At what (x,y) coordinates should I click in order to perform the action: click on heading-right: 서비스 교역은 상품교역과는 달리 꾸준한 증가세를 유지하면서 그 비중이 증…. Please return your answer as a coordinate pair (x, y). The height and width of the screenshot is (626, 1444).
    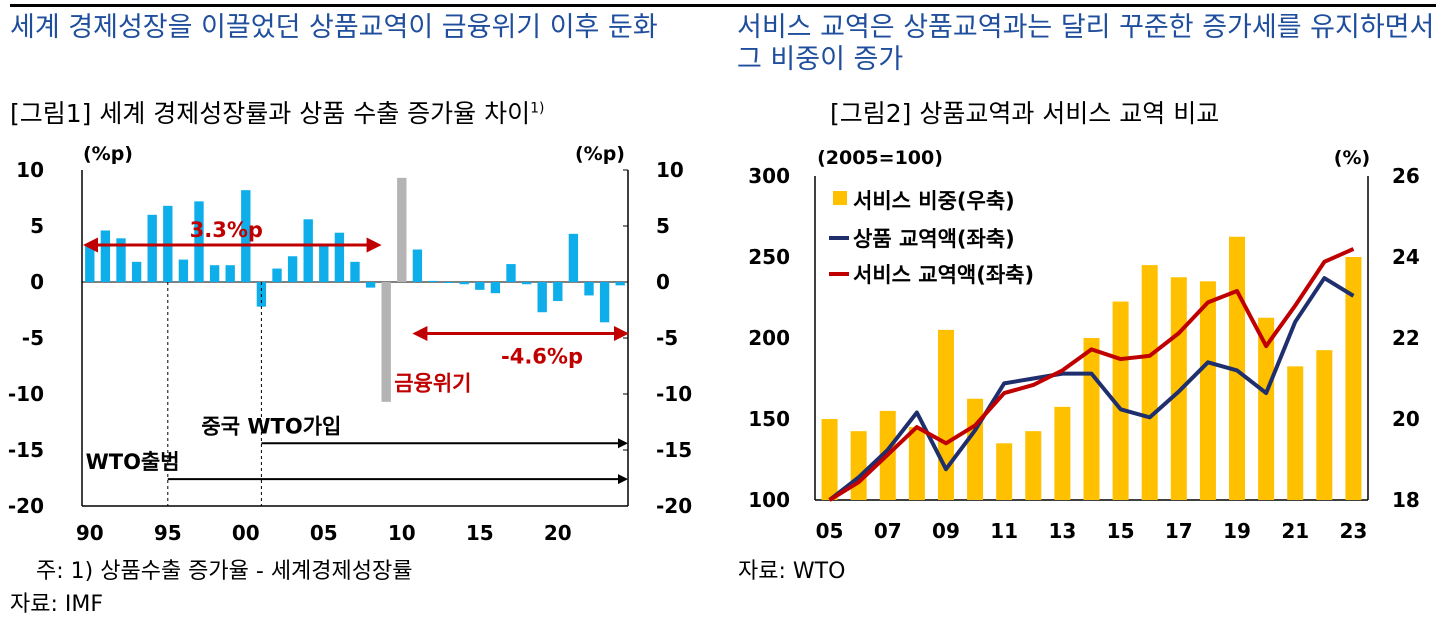
    Looking at the image, I should click on (1086, 43).